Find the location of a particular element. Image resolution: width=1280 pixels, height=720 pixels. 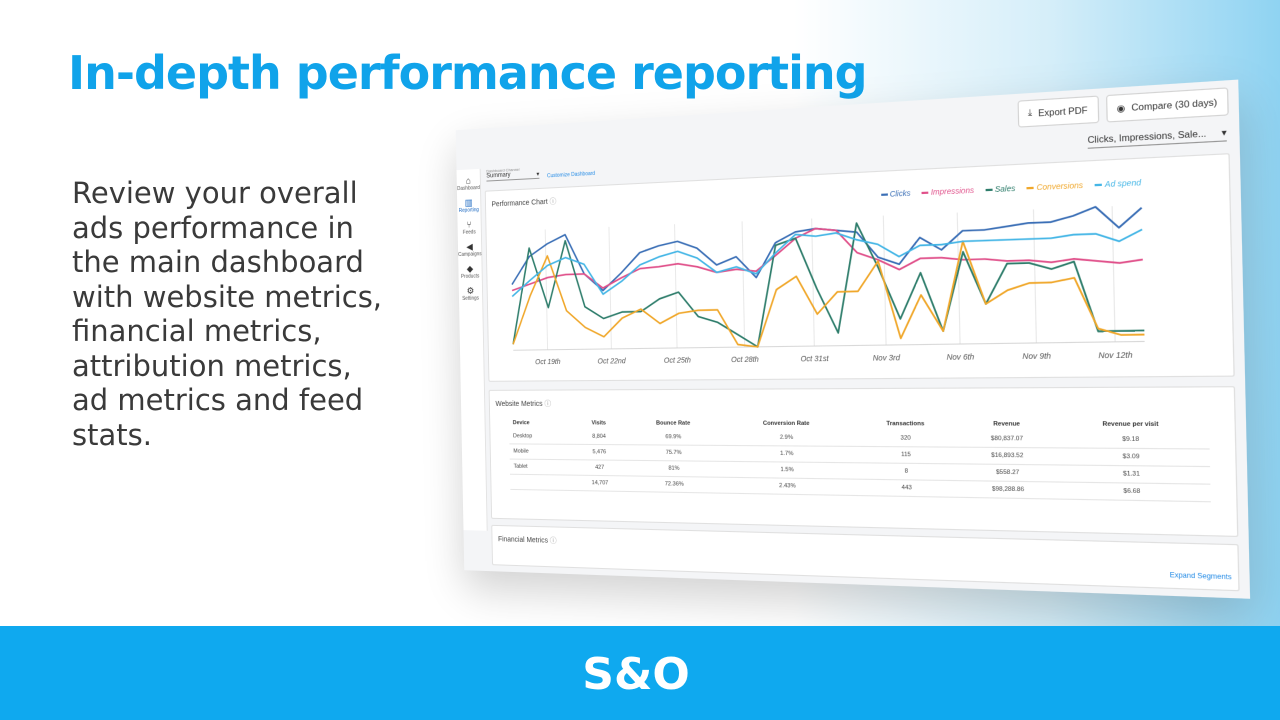

legend-label: Ad spend is located at coordinates (1123, 184).